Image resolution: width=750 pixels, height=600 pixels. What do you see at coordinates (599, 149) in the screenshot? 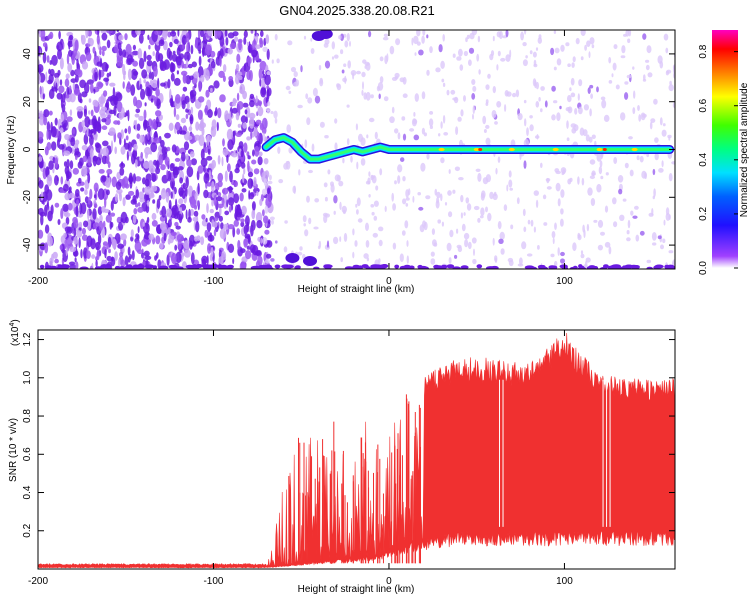
I see `ridge-hotspot` at bounding box center [599, 149].